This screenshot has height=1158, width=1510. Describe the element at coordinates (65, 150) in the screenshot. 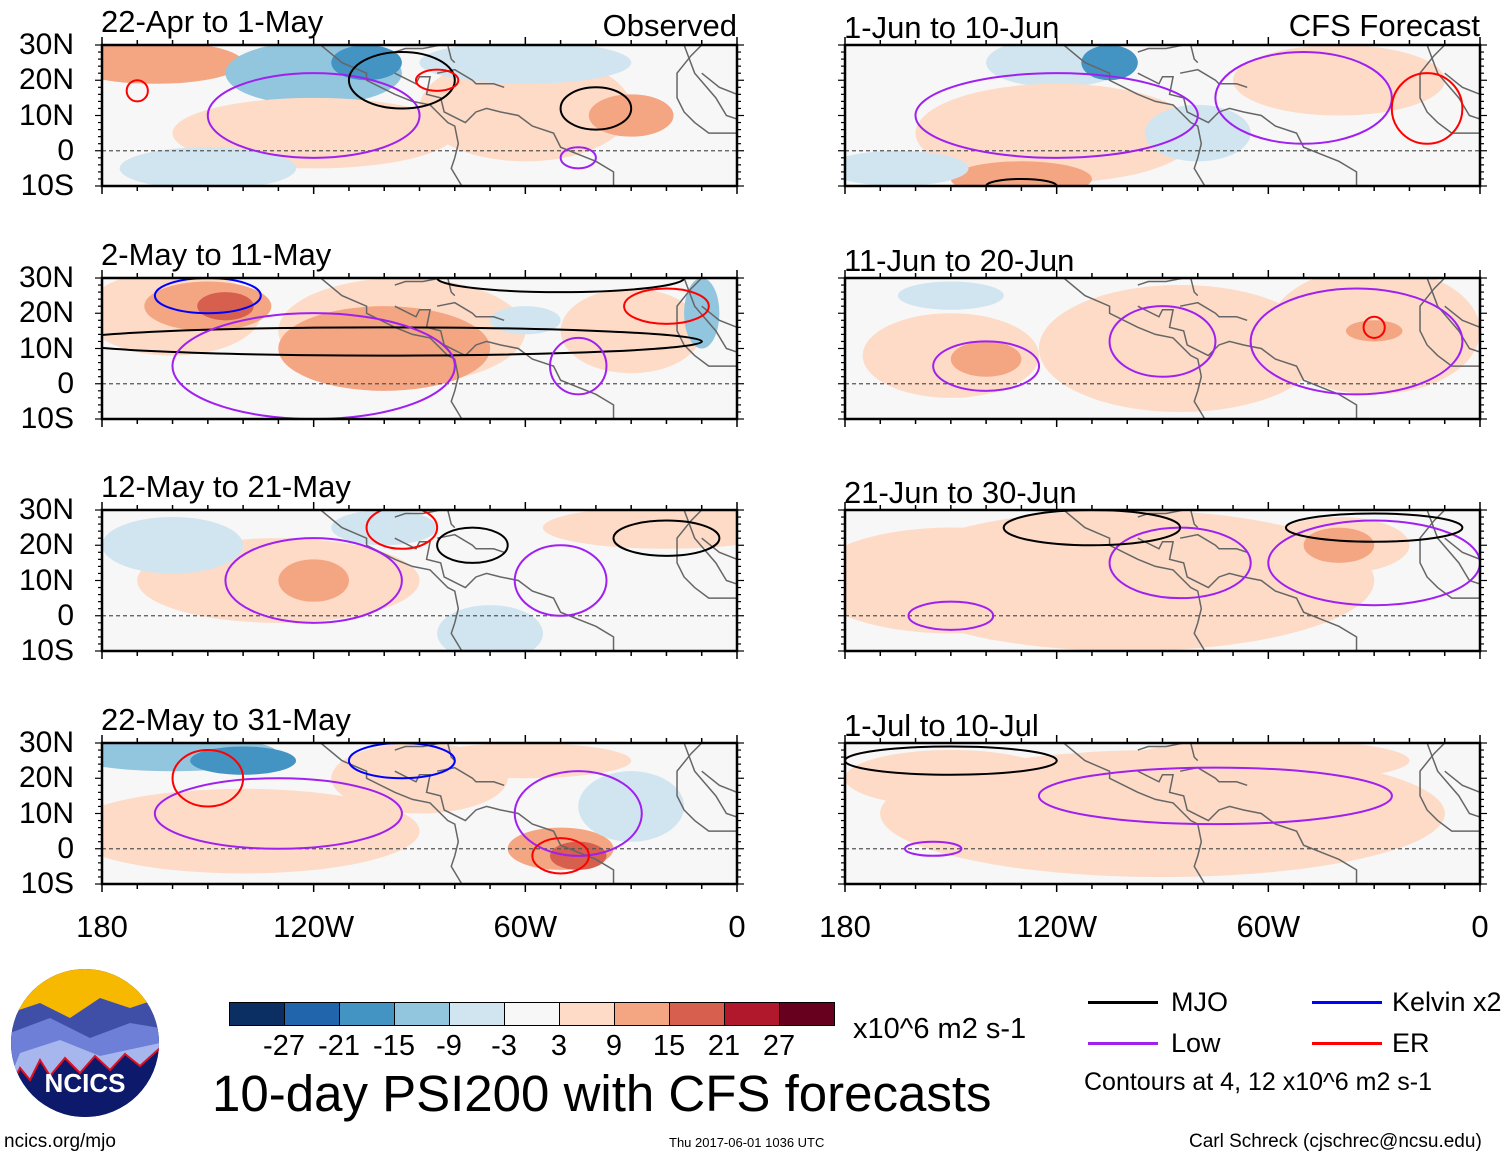

I see `lat-label: 0` at that location.